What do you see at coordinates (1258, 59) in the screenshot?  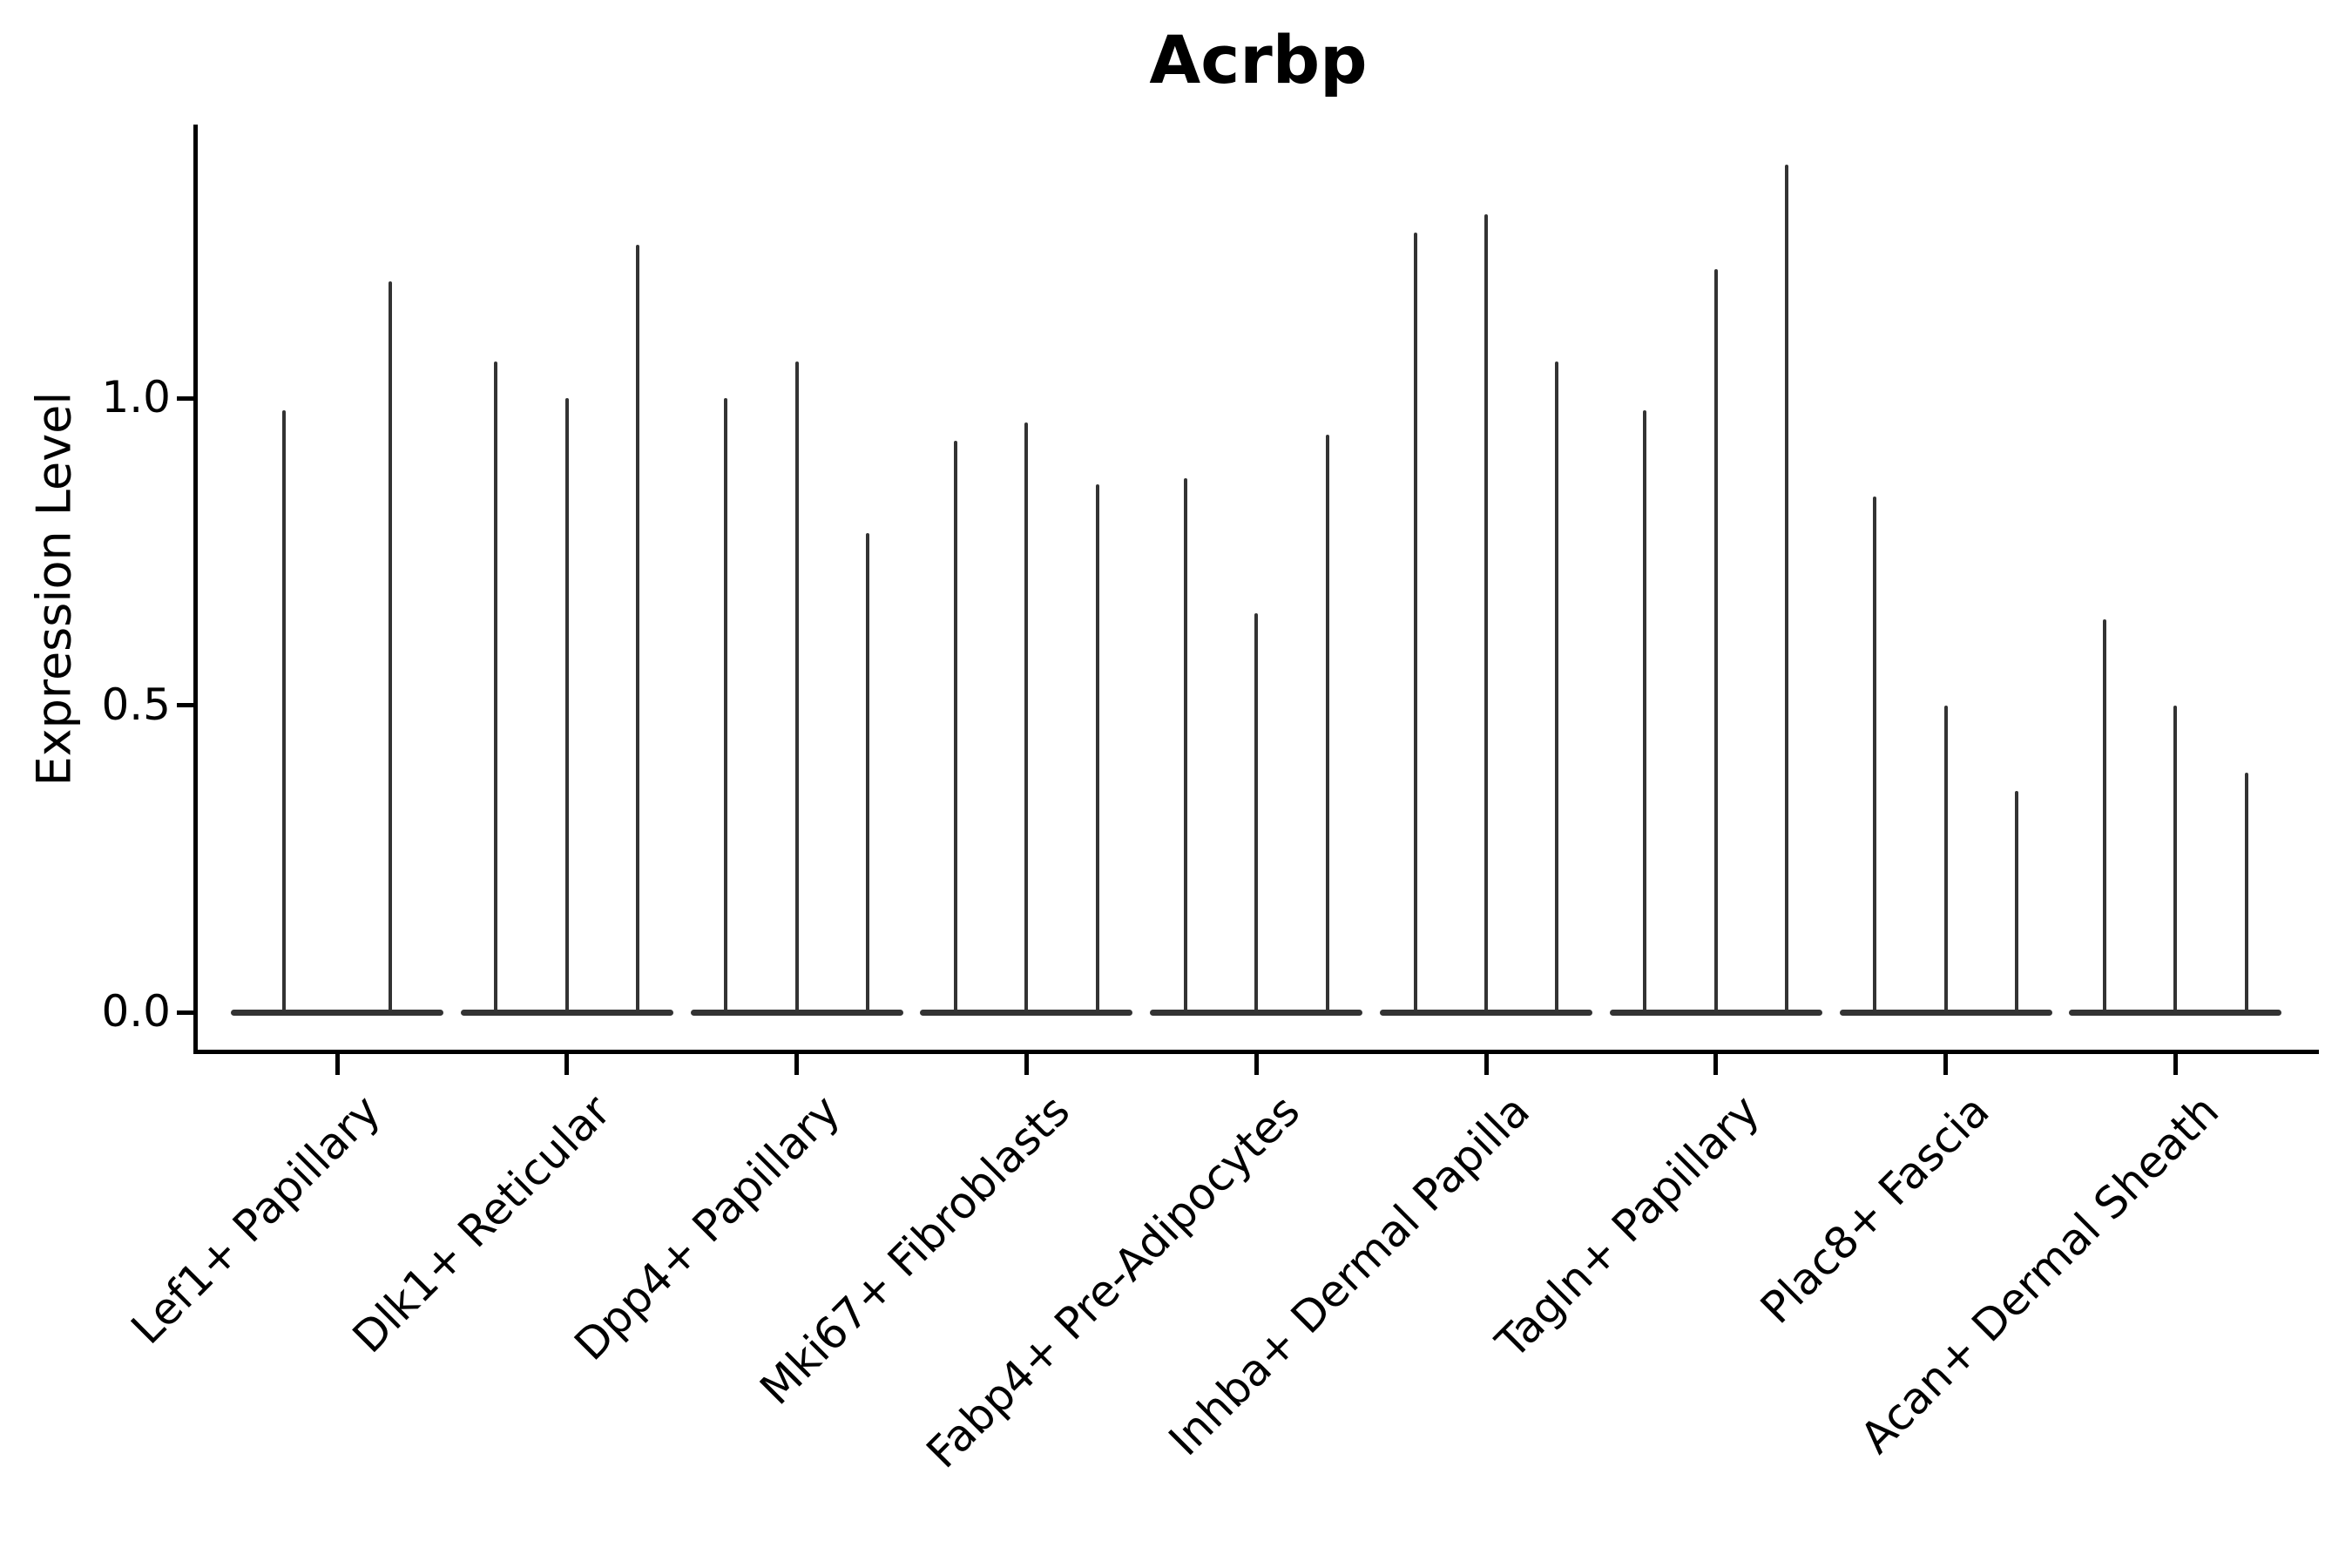 I see `chart-title: Acrbp` at bounding box center [1258, 59].